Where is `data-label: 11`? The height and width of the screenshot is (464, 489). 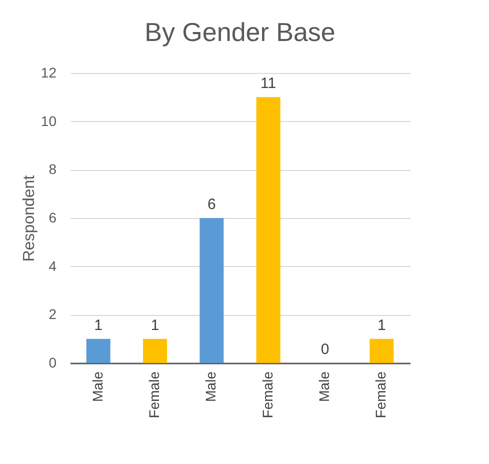 data-label: 11 is located at coordinates (268, 83).